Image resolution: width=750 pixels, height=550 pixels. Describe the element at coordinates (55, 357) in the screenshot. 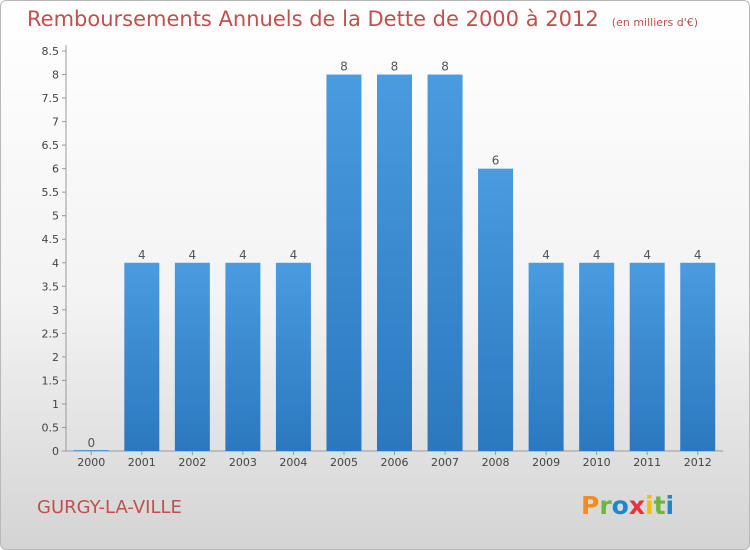

I see `y-tick-label: 2` at that location.